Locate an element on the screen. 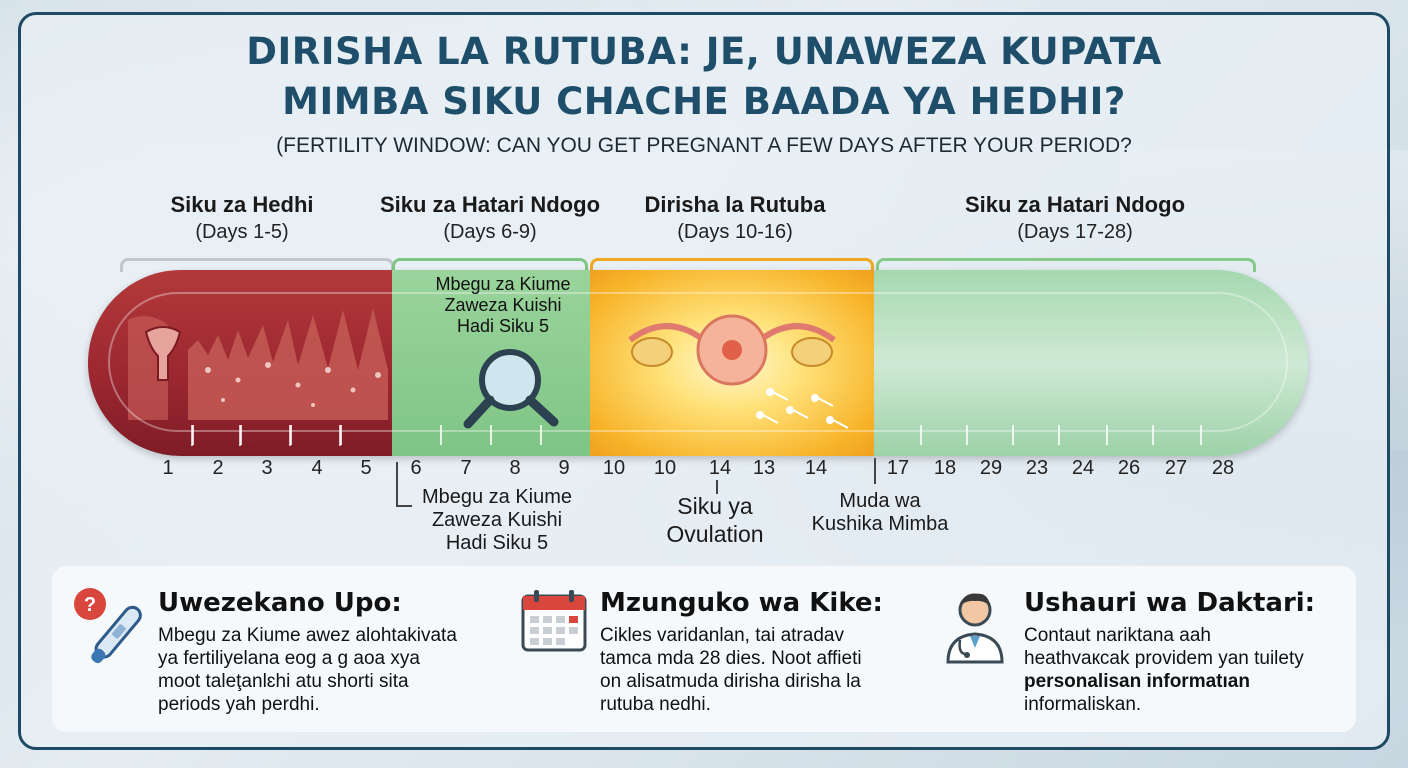 The width and height of the screenshot is (1408, 768). phase-fertile-name: Dirisha la Rutuba is located at coordinates (735, 204).